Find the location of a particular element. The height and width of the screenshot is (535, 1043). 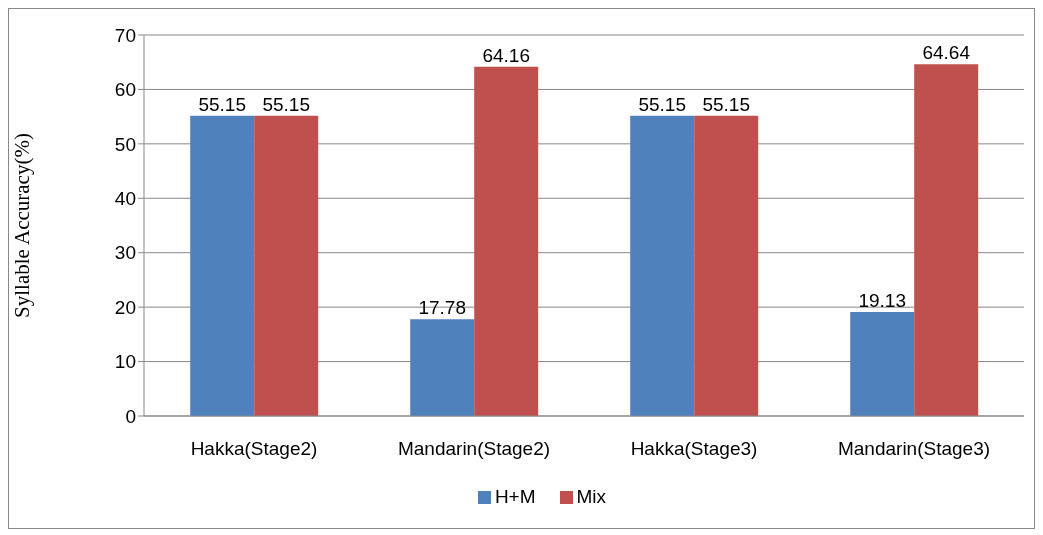

x-tick-label: Hakka(Stage2) is located at coordinates (254, 449).